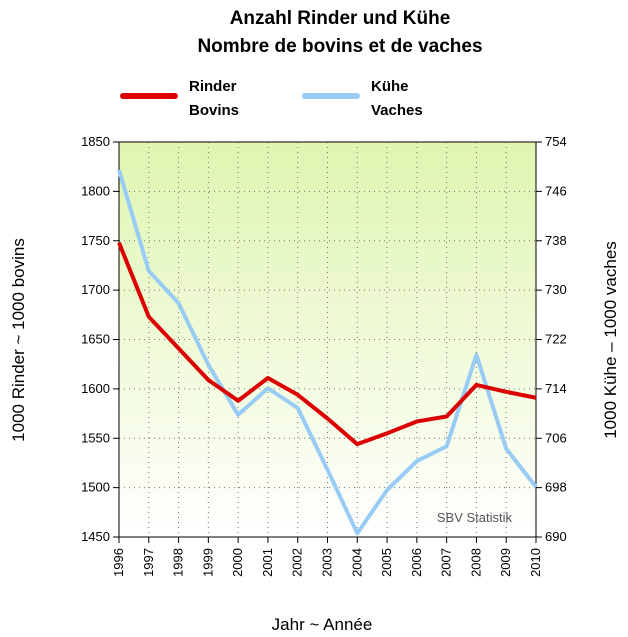  I want to click on x-tick-label: 2003, so click(327, 562).